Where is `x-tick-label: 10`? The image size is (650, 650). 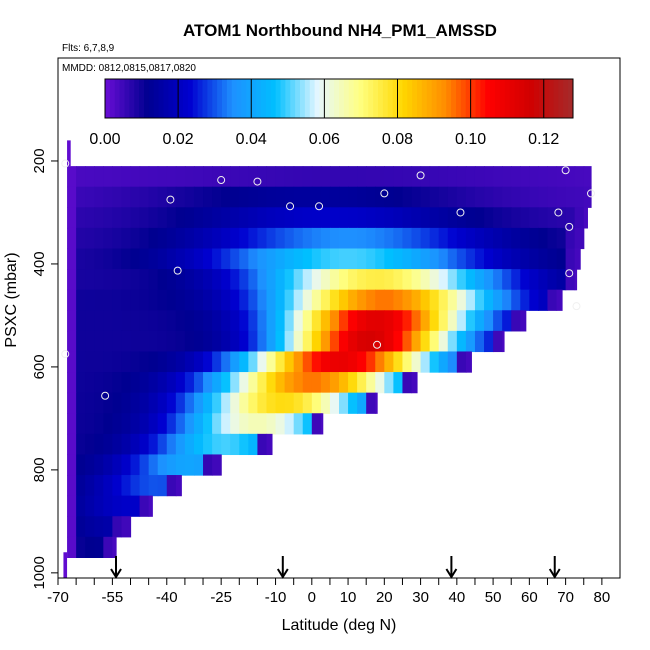
x-tick-label: 10 is located at coordinates (348, 597).